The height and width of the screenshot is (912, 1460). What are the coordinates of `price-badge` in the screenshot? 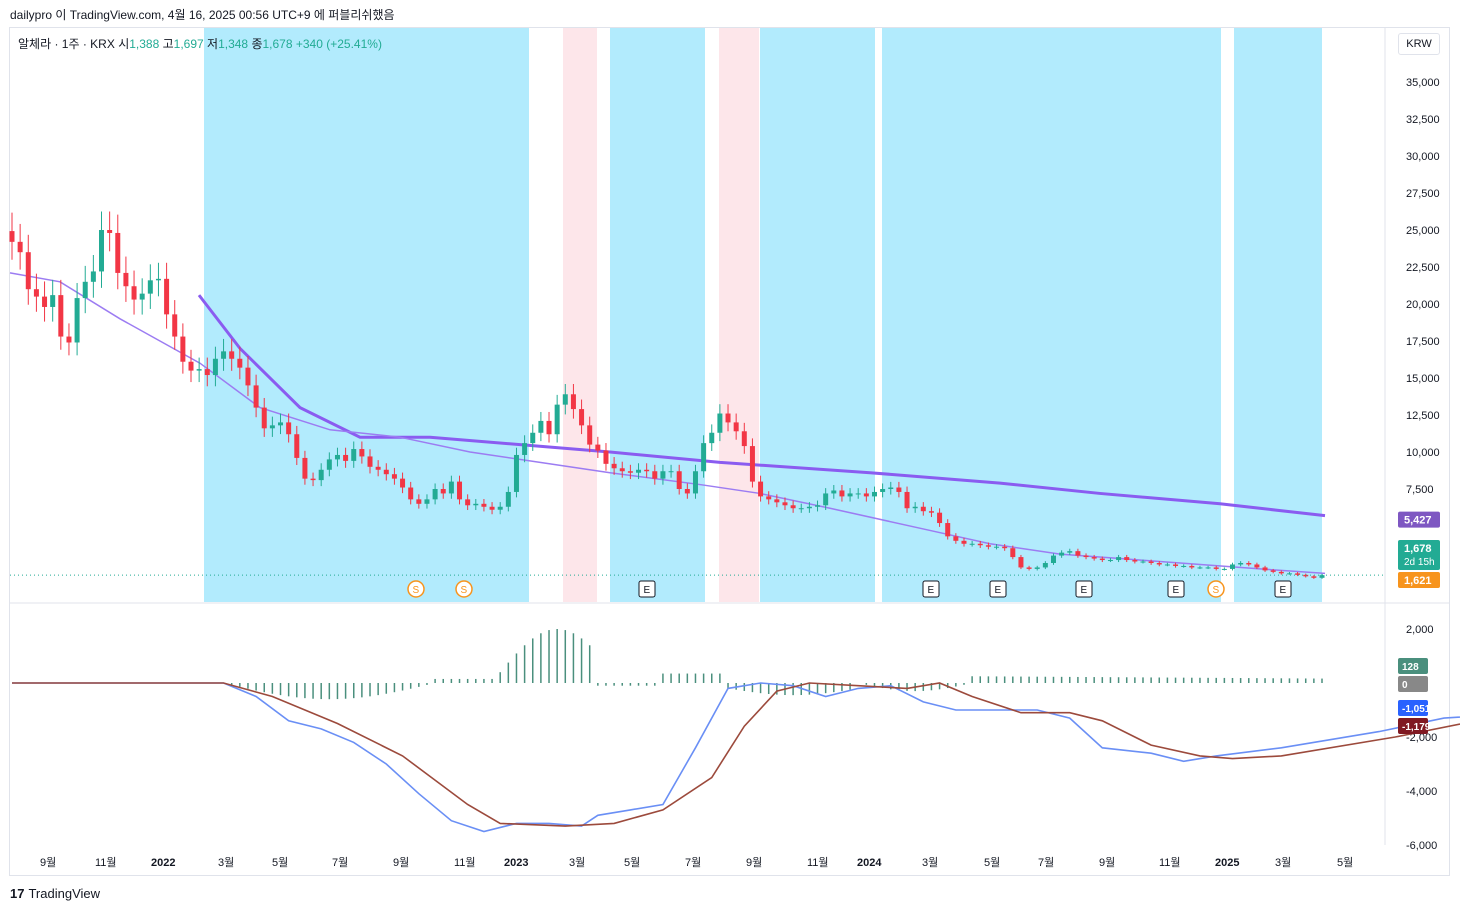 It's located at (1419, 580).